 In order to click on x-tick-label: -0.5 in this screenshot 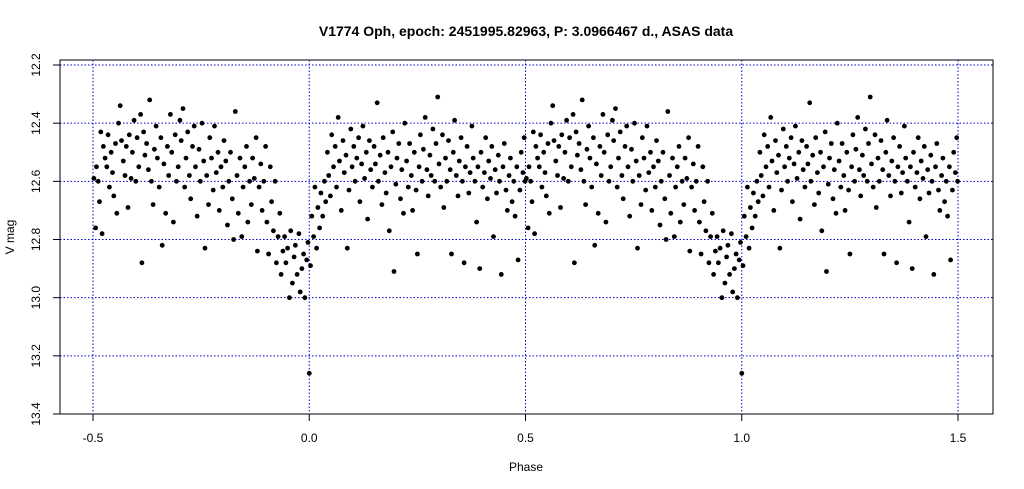, I will do `click(93, 438)`.